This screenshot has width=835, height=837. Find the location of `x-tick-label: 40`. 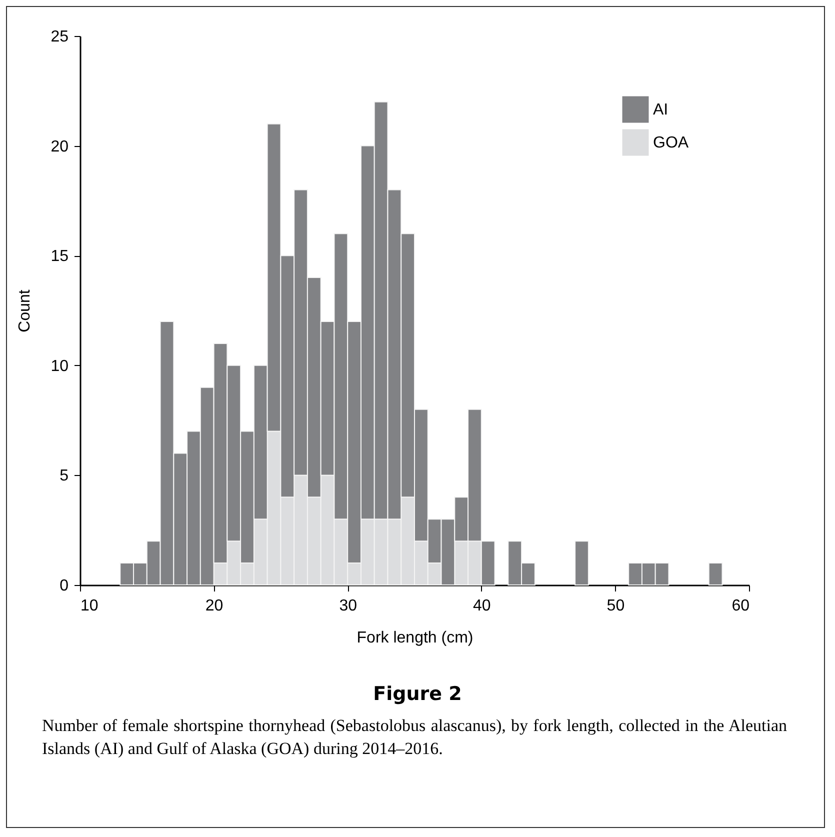

x-tick-label: 40 is located at coordinates (482, 606).